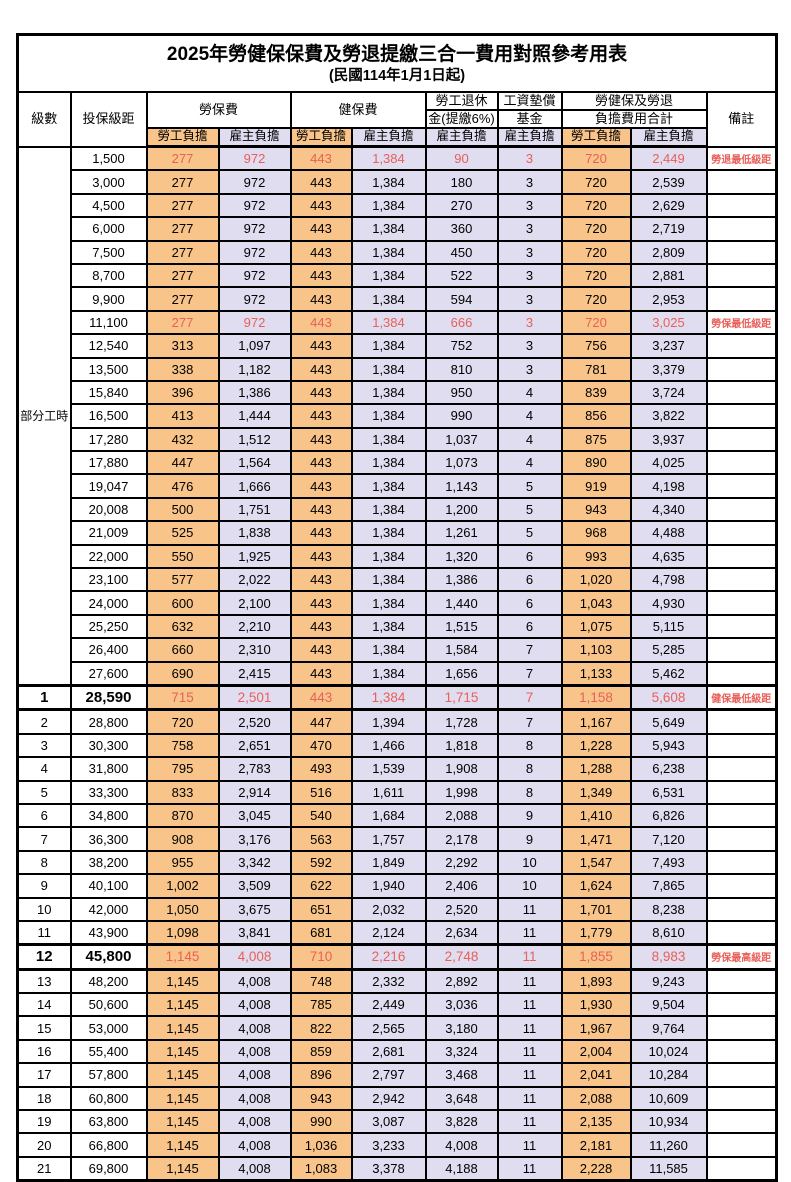  What do you see at coordinates (182, 721) in the screenshot?
I see `value-cell: 720` at bounding box center [182, 721].